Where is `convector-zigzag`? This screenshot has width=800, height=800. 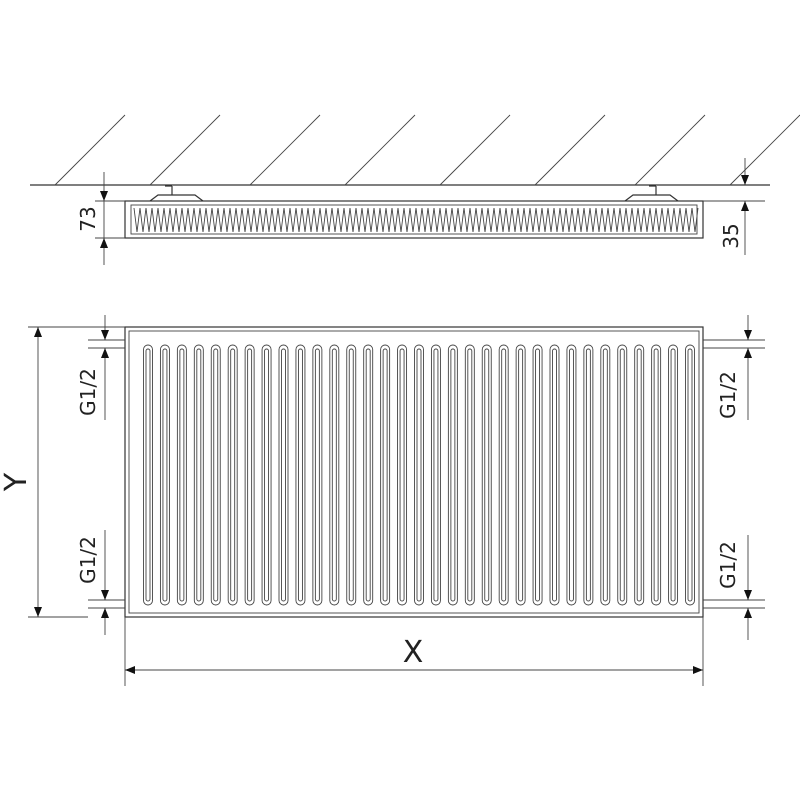
convector-zigzag is located at coordinates (416, 220).